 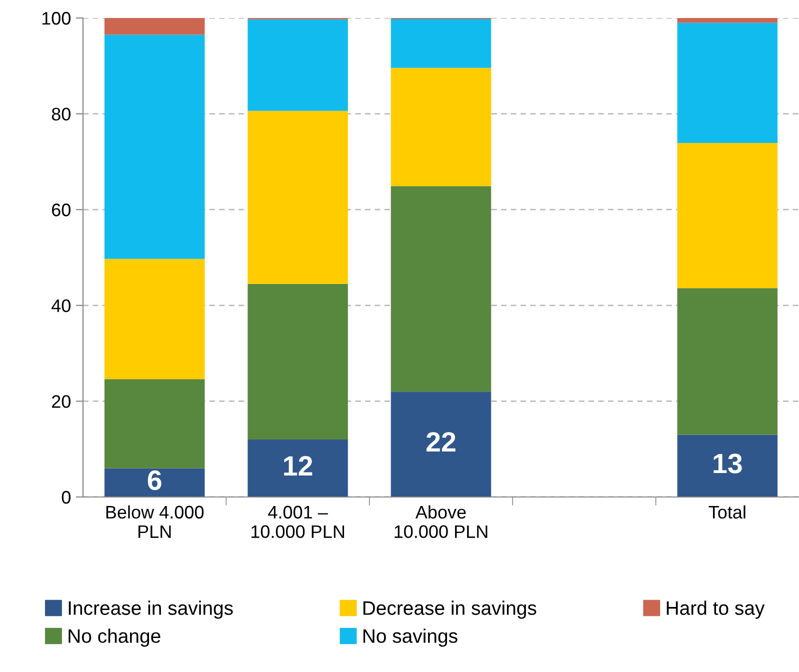 What do you see at coordinates (441, 521) in the screenshot?
I see `x-tick-label: Above 10.000 PLN` at bounding box center [441, 521].